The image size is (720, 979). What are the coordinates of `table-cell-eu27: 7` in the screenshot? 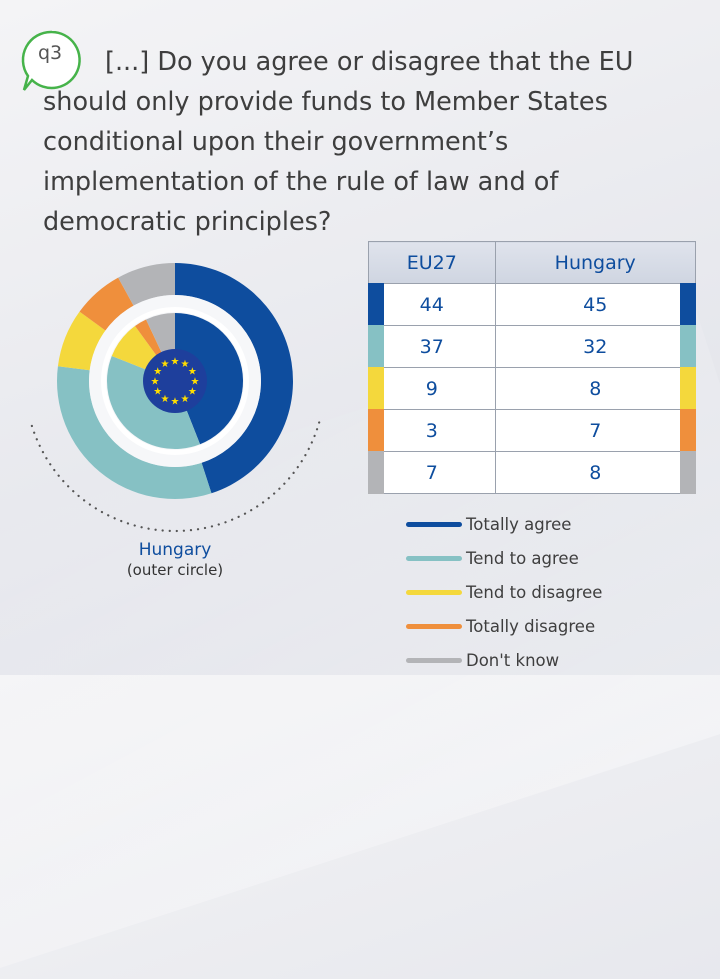 It's located at (432, 472).